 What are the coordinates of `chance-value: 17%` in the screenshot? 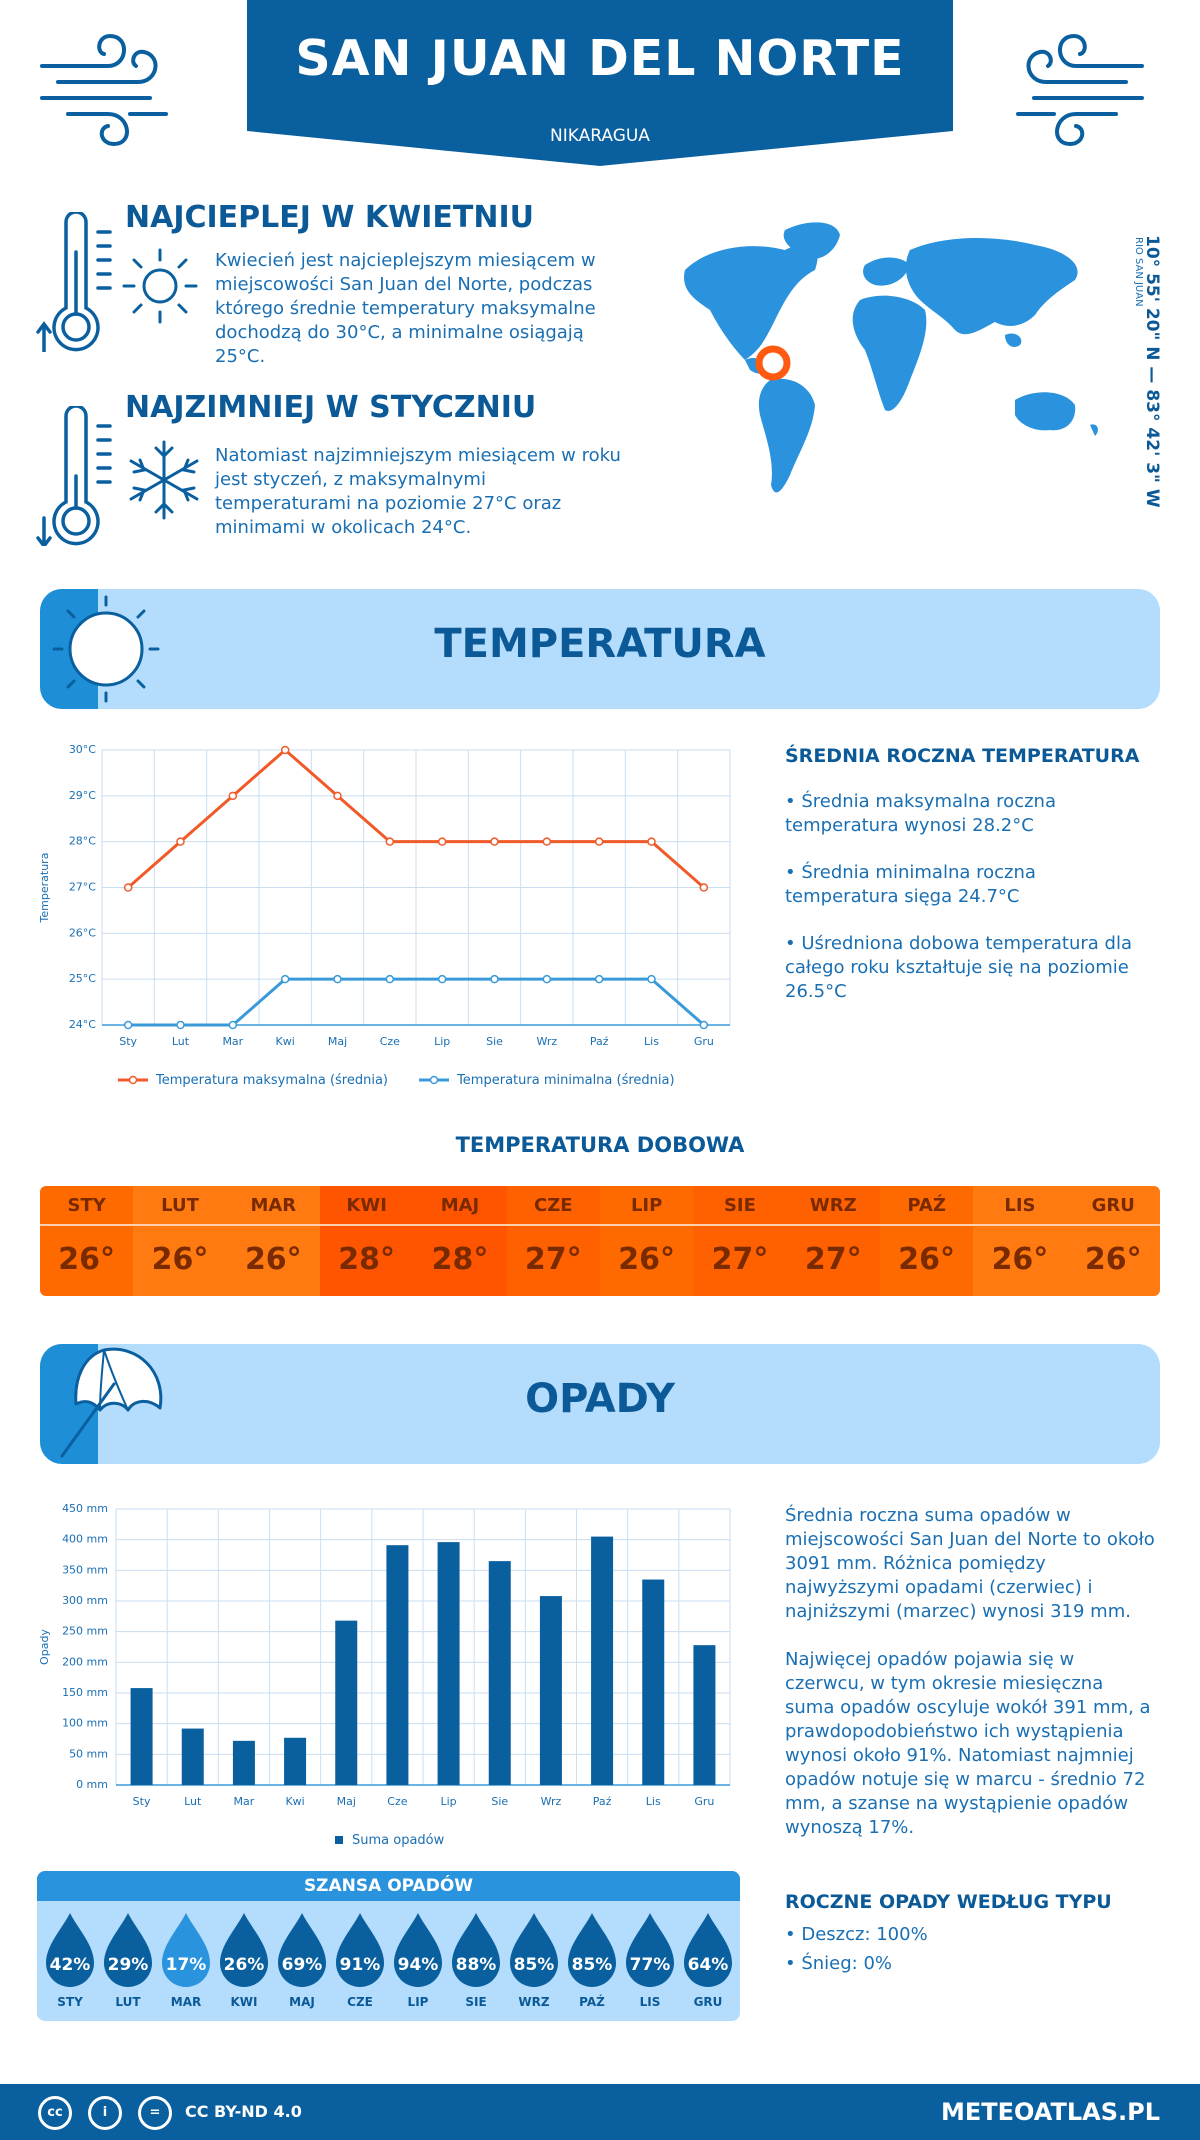 It's located at (186, 1965).